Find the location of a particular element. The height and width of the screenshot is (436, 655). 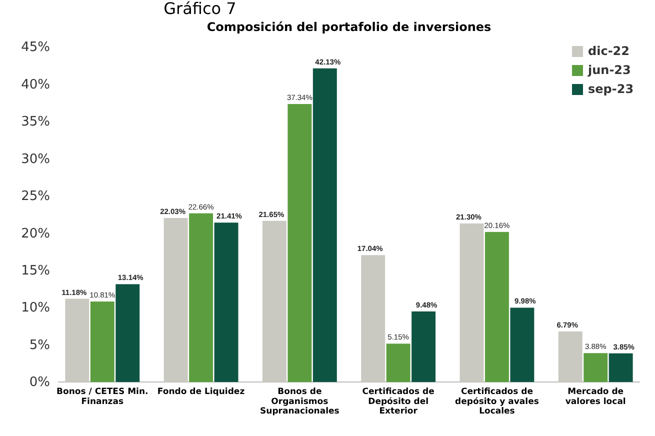

text: Gráfico 7 is located at coordinates (200, 9).